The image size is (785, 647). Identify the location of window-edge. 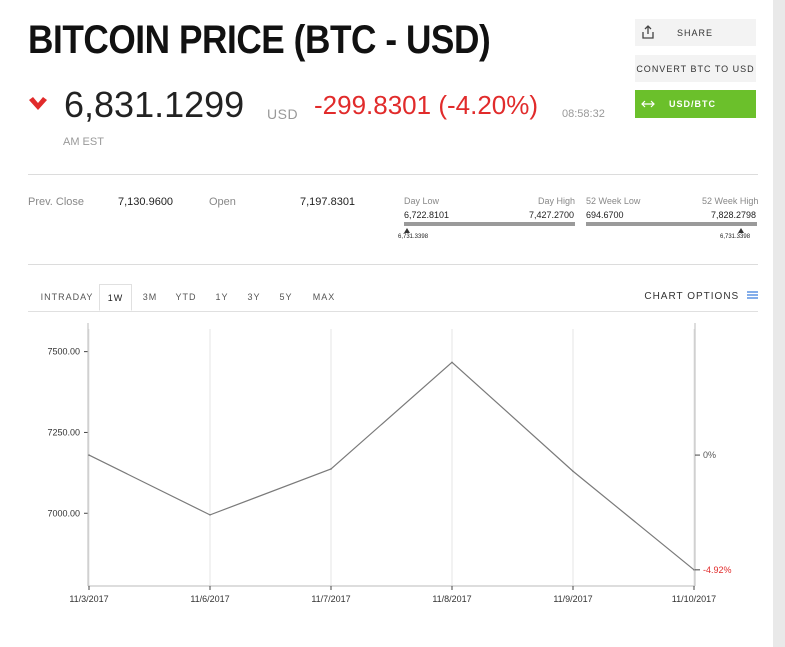
(779, 323).